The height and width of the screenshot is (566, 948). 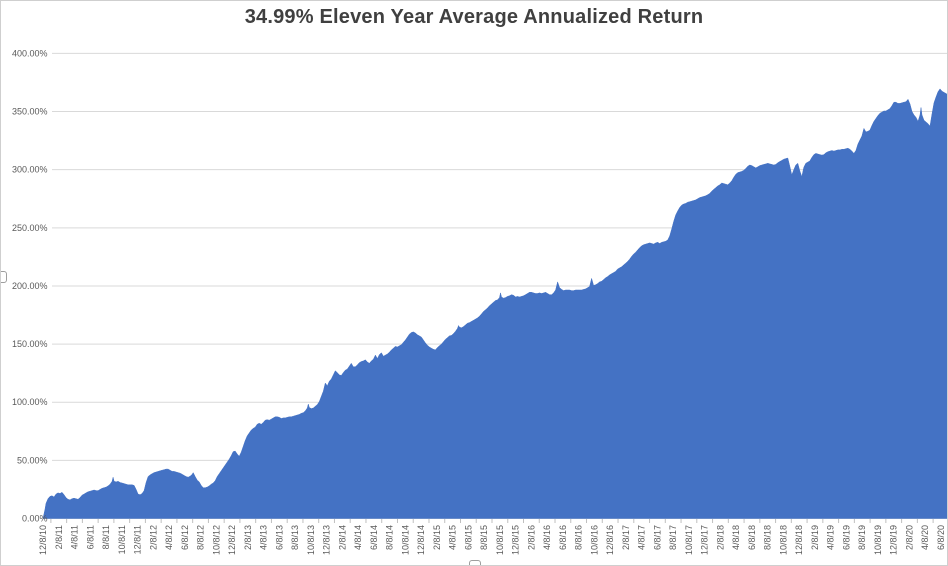 What do you see at coordinates (421, 540) in the screenshot?
I see `x-axis-label: 12/8/14` at bounding box center [421, 540].